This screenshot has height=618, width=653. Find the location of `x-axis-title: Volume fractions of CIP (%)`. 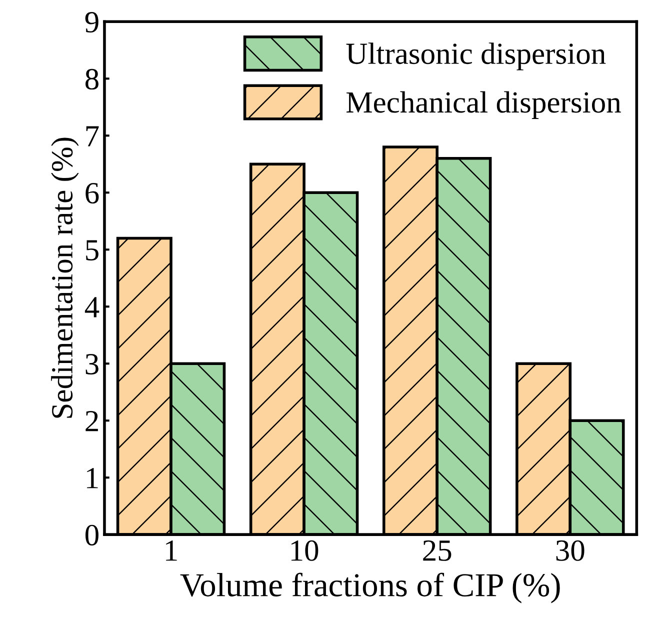

x-axis-title: Volume fractions of CIP (%) is located at coordinates (370, 588).